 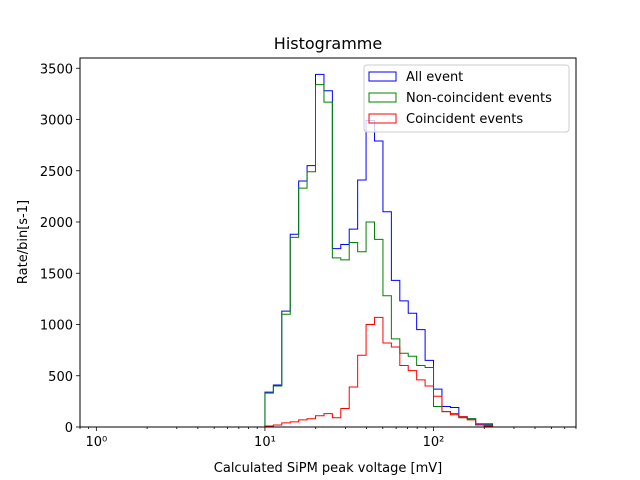 I want to click on y-tick-label: 1000, so click(x=56, y=326).